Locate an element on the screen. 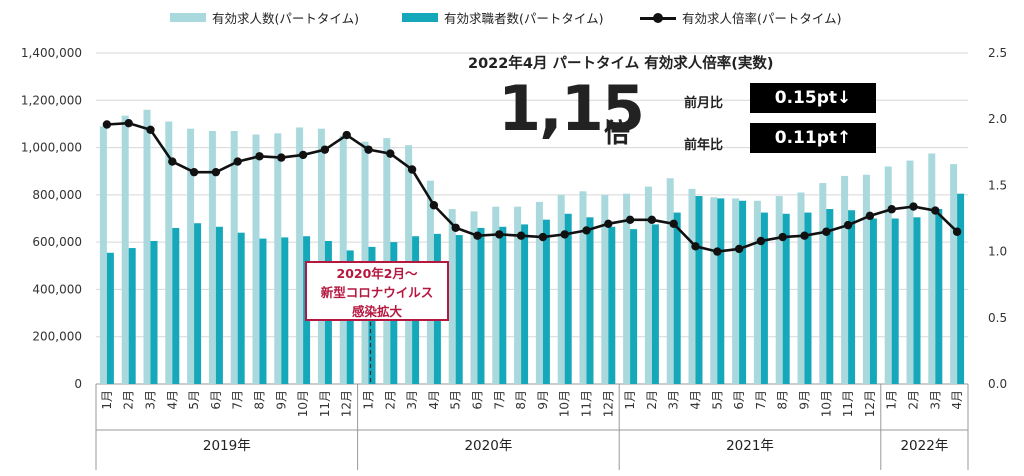 Image resolution: width=1024 pixels, height=476 pixels. y-left-tick-label: 800,000 is located at coordinates (57, 195).